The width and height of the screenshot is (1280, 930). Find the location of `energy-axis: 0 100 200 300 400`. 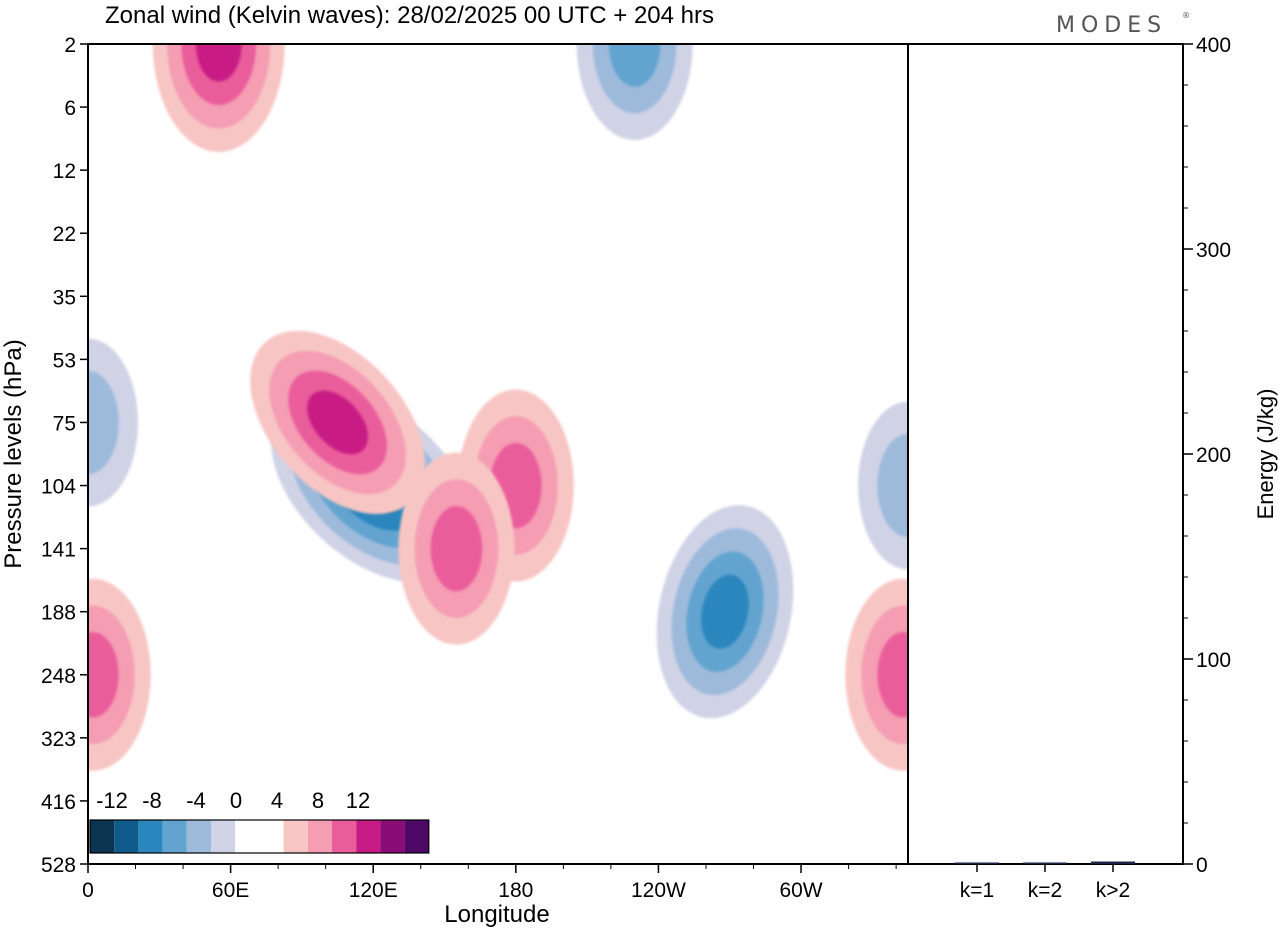

energy-axis: 0 100 200 300 400 is located at coordinates (1207, 455).